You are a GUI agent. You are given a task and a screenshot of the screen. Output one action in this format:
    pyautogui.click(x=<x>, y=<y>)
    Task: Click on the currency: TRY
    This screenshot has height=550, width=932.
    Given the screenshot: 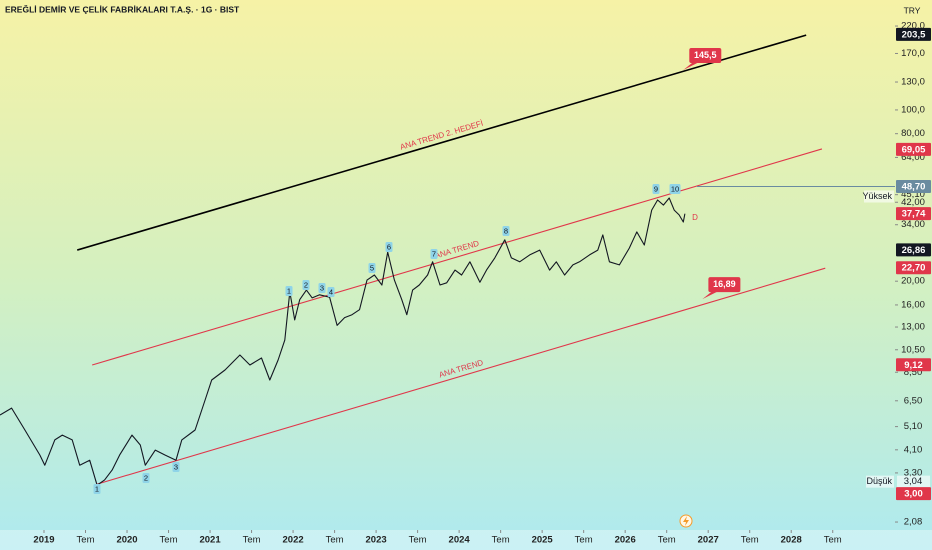 What is the action you would take?
    pyautogui.click(x=912, y=10)
    